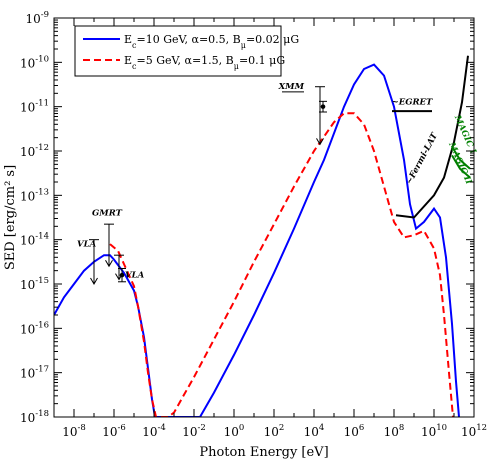 The width and height of the screenshot is (488, 463). I want to click on tick-exponent: 8, so click(401, 428).